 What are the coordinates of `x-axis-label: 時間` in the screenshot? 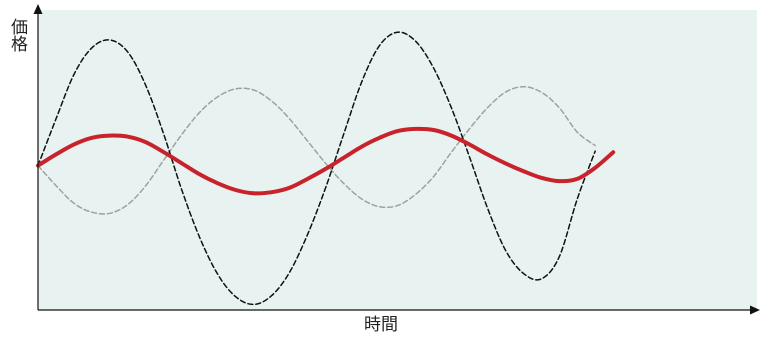 It's located at (381, 325).